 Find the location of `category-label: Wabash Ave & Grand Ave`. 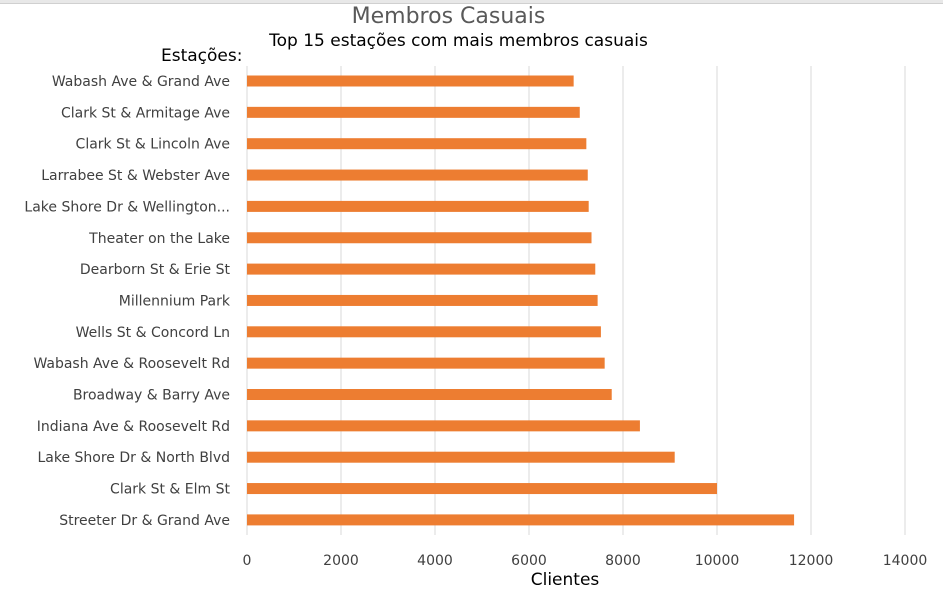

category-label: Wabash Ave & Grand Ave is located at coordinates (141, 82).